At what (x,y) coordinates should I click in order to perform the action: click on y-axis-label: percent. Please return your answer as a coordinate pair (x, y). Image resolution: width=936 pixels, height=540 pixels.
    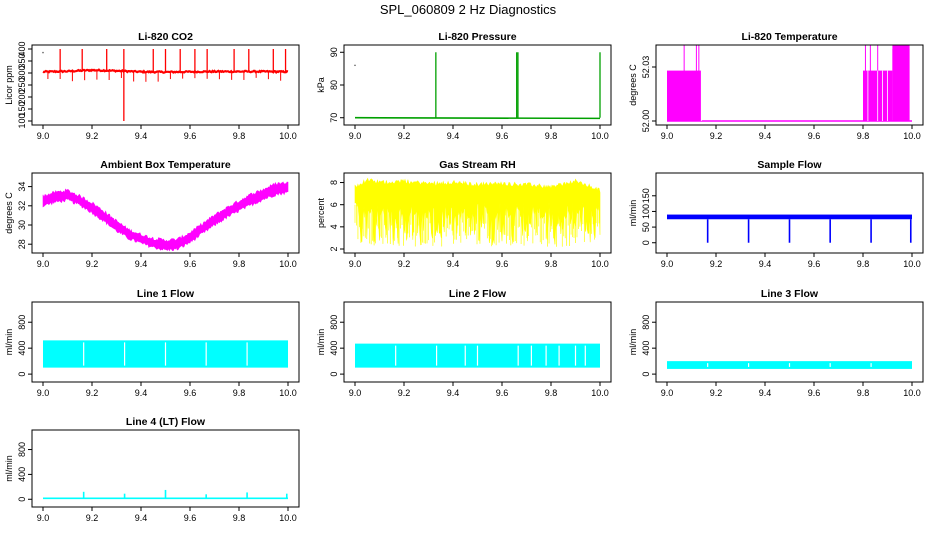
    Looking at the image, I should click on (321, 212).